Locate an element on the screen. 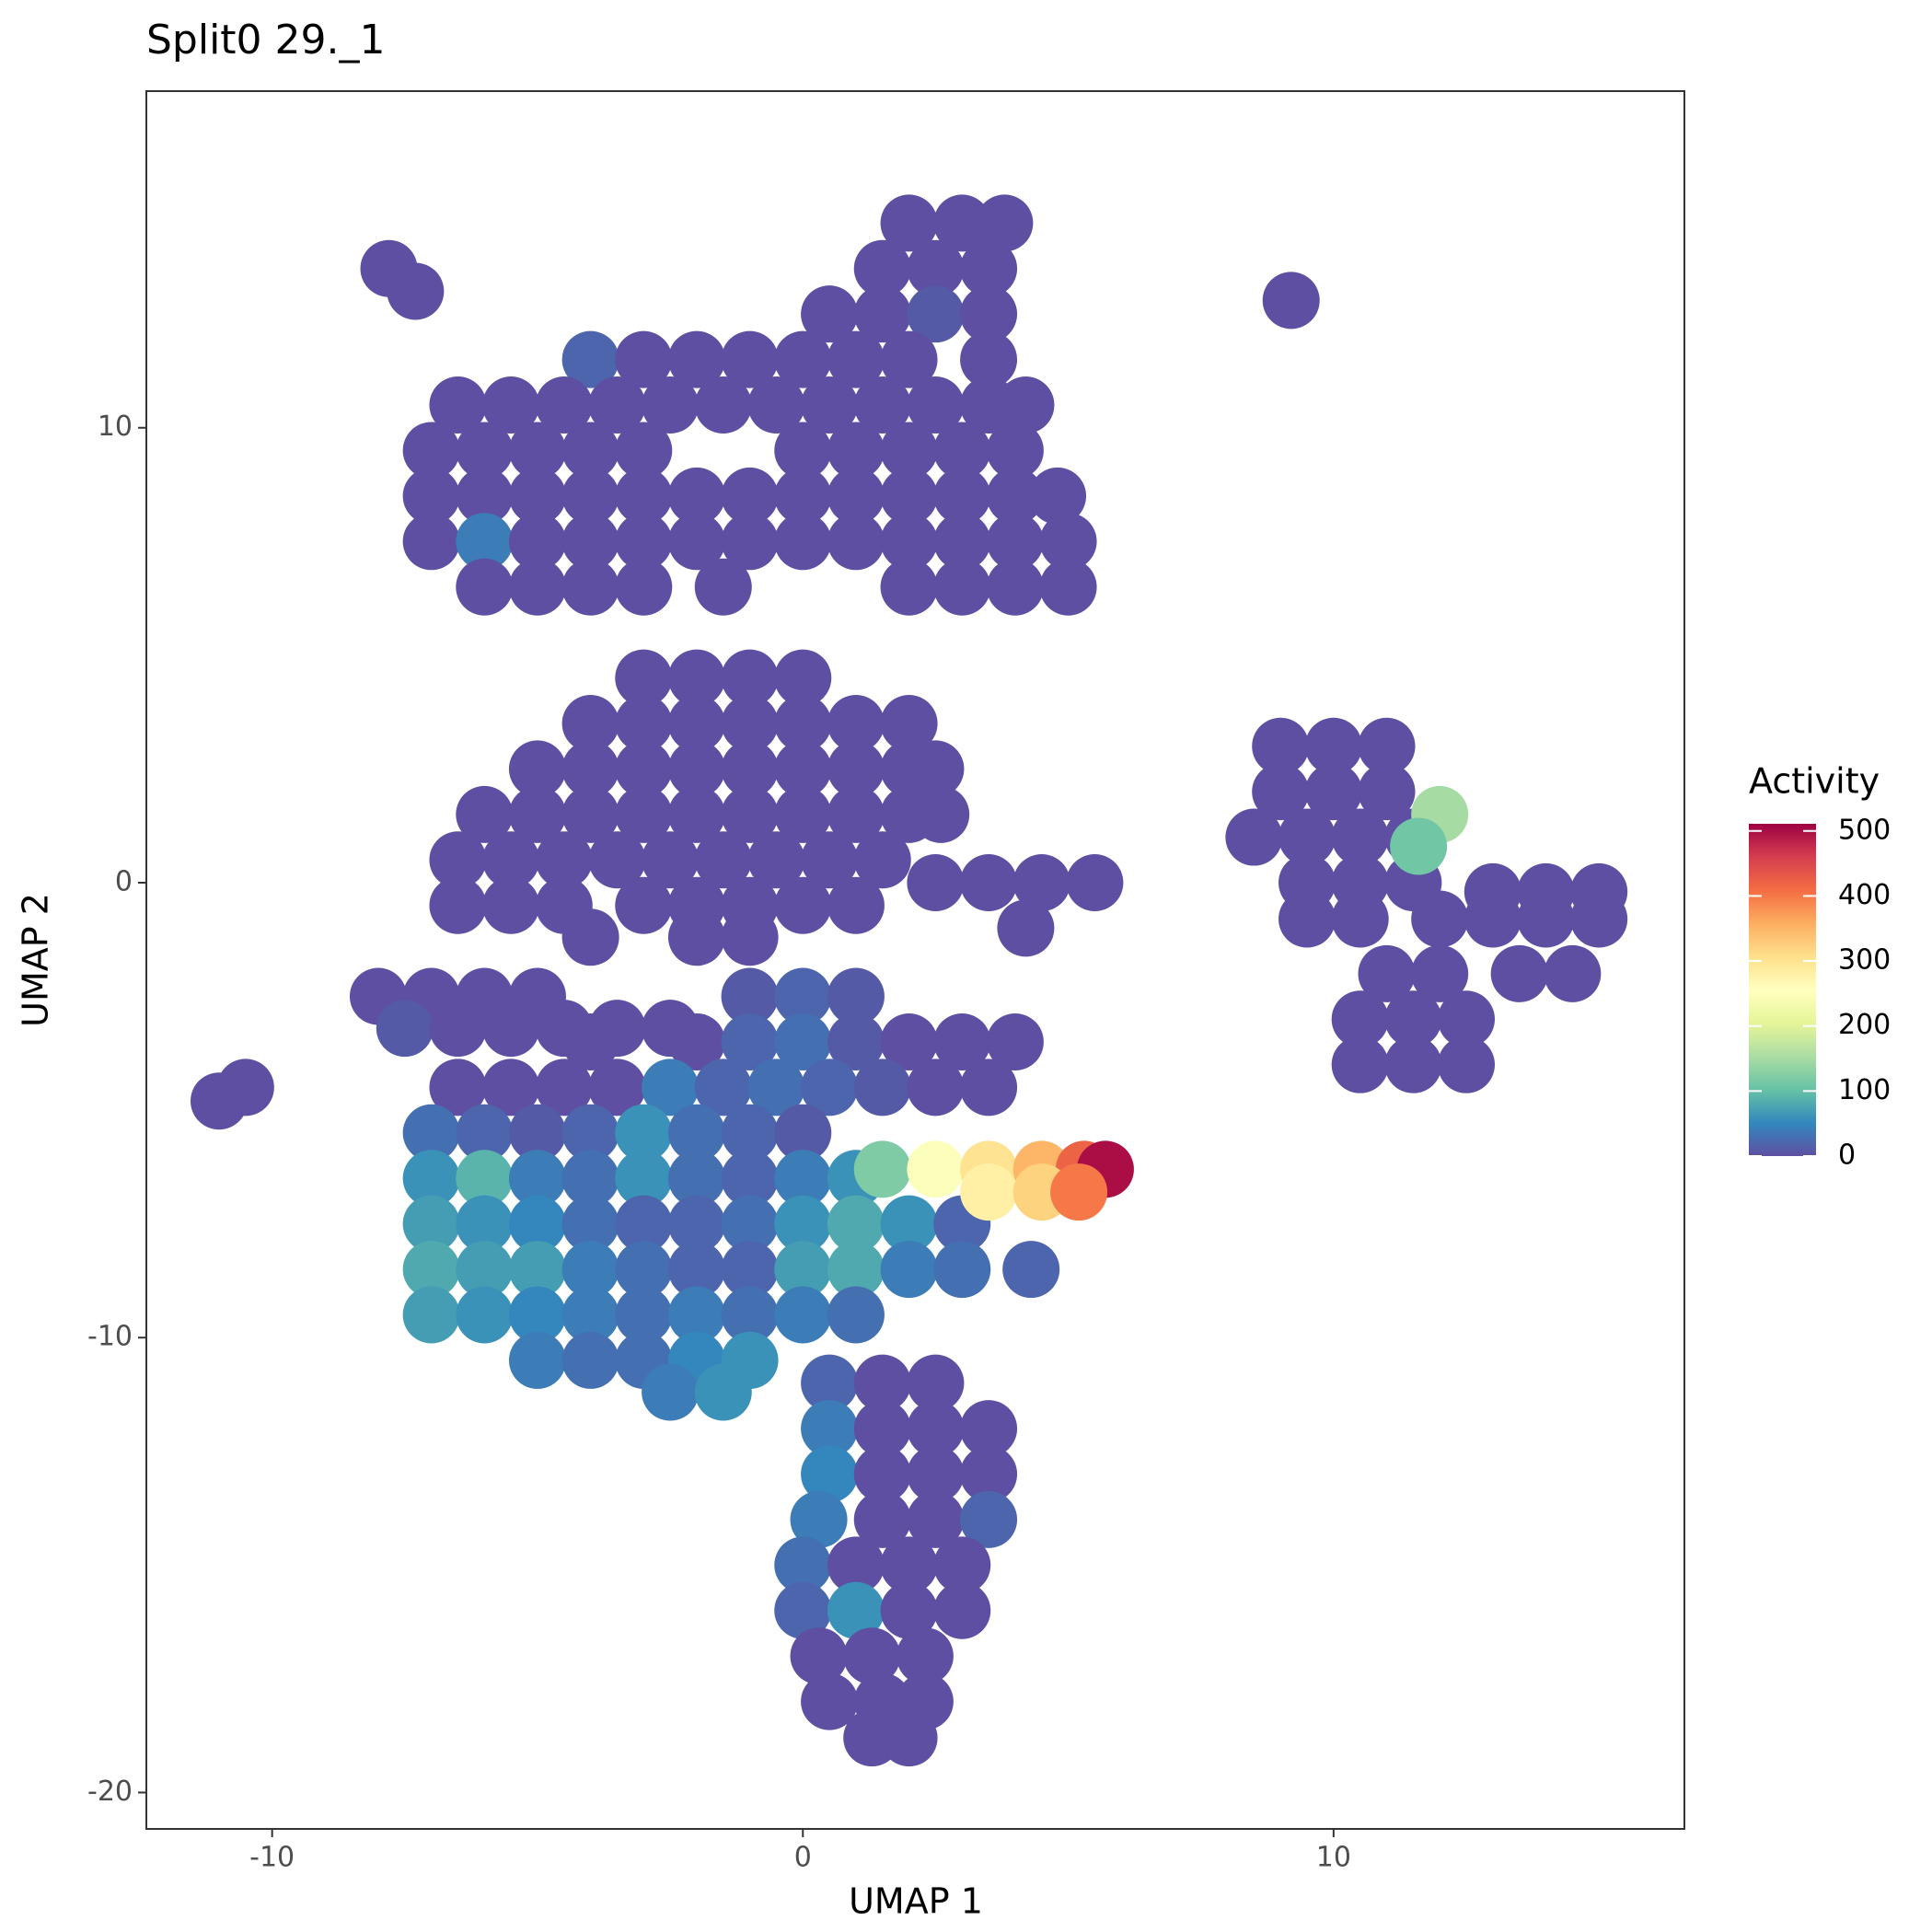 The height and width of the screenshot is (1932, 1932). colorbar-label: 400 is located at coordinates (1865, 895).